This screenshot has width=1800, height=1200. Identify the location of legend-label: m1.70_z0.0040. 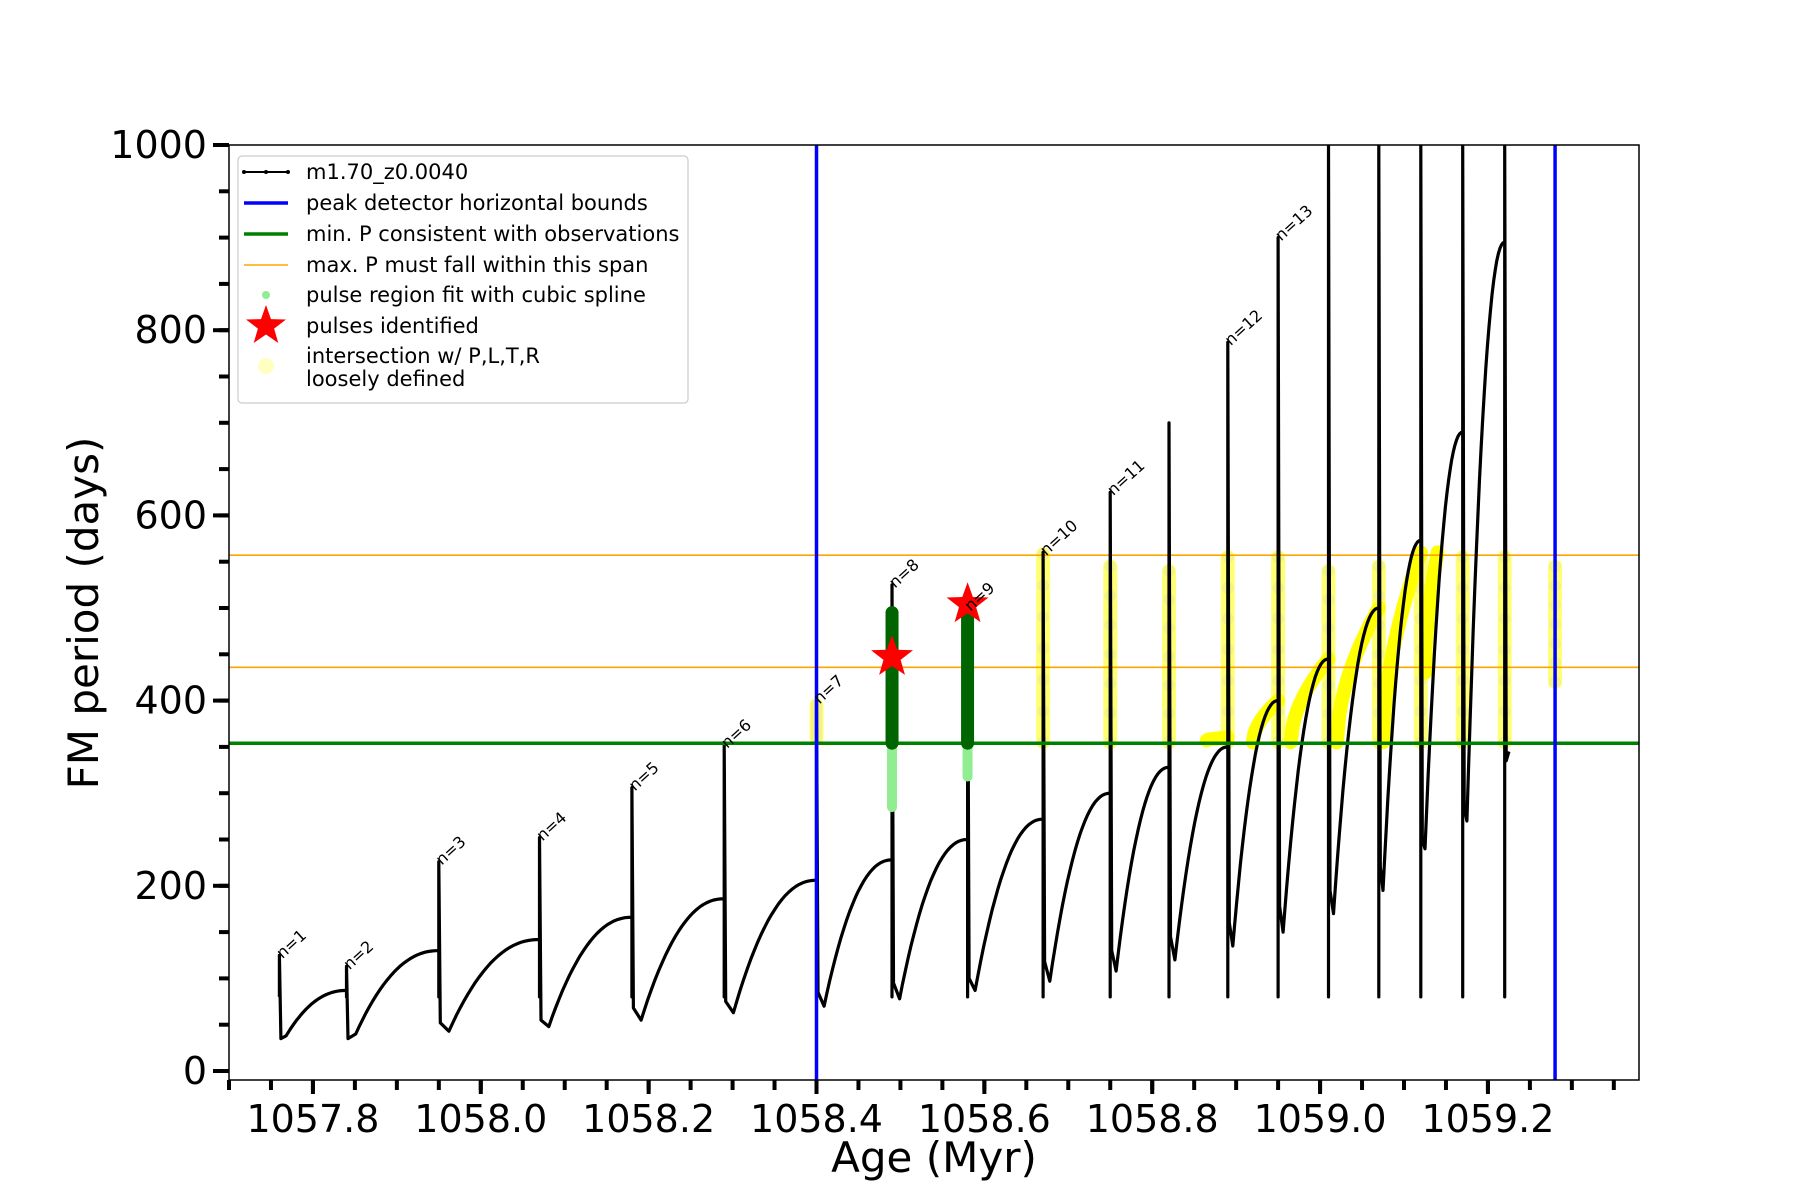
(387, 172).